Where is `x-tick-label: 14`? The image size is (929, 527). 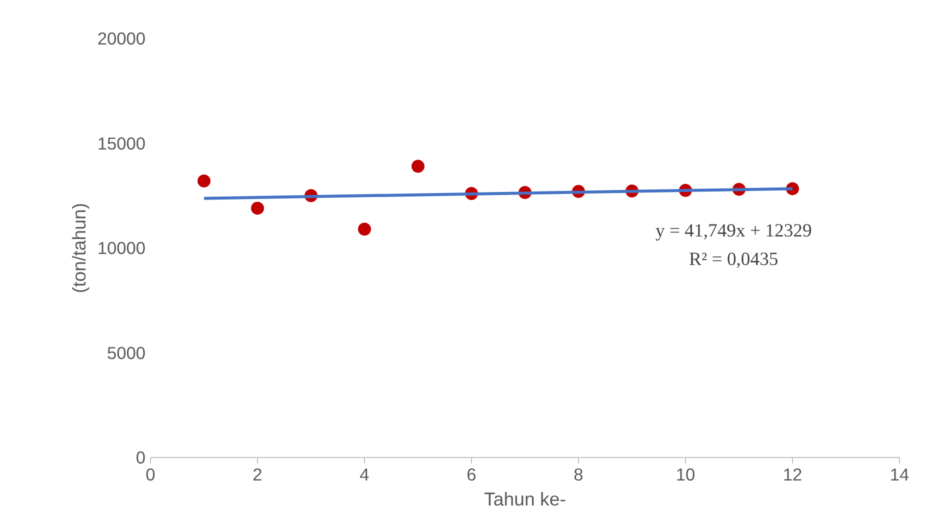 x-tick-label: 14 is located at coordinates (900, 474).